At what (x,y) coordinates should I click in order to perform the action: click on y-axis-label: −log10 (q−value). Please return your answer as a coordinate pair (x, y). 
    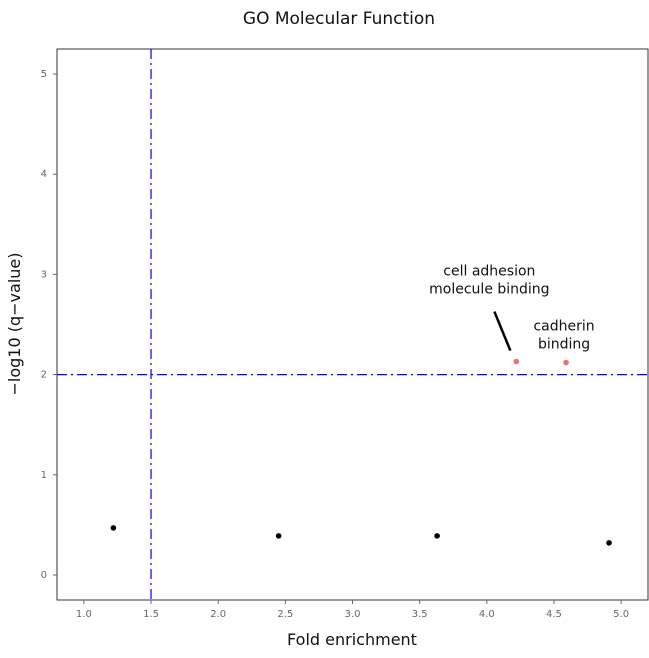
    Looking at the image, I should click on (14, 324).